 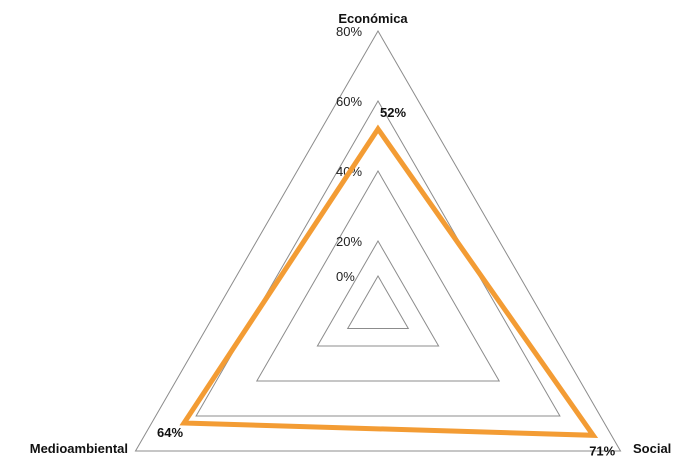 What do you see at coordinates (378, 301) in the screenshot?
I see `grid-ring-0pct` at bounding box center [378, 301].